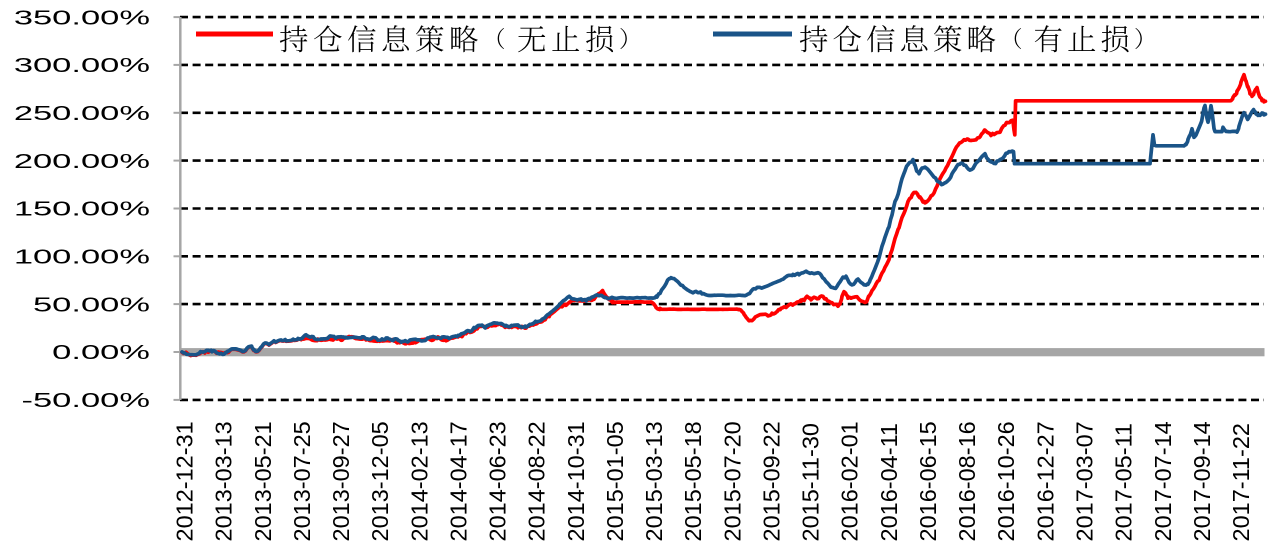 The width and height of the screenshot is (1278, 552). Describe the element at coordinates (224, 481) in the screenshot. I see `svg-text: 2013-03-13` at that location.